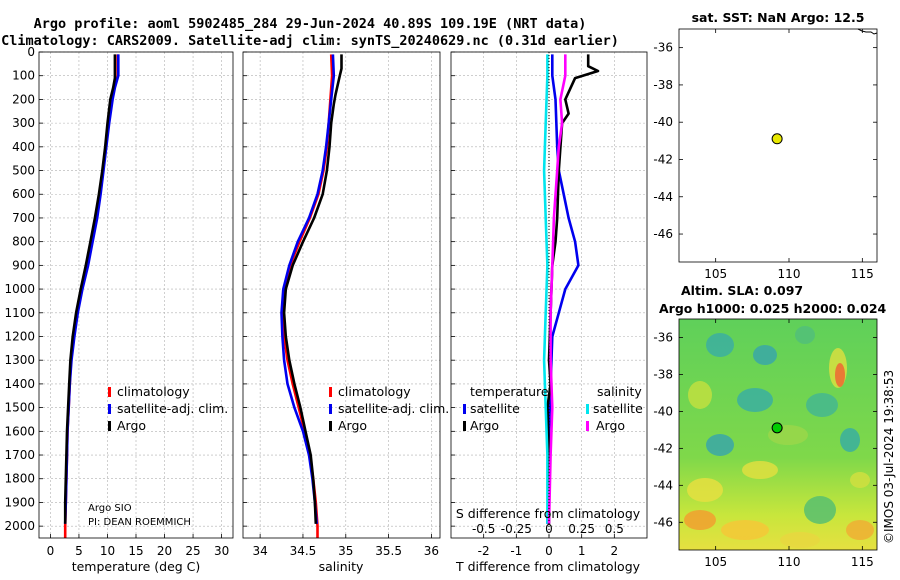  What do you see at coordinates (862, 562) in the screenshot?
I see `lon-tick-label: 115` at bounding box center [862, 562].